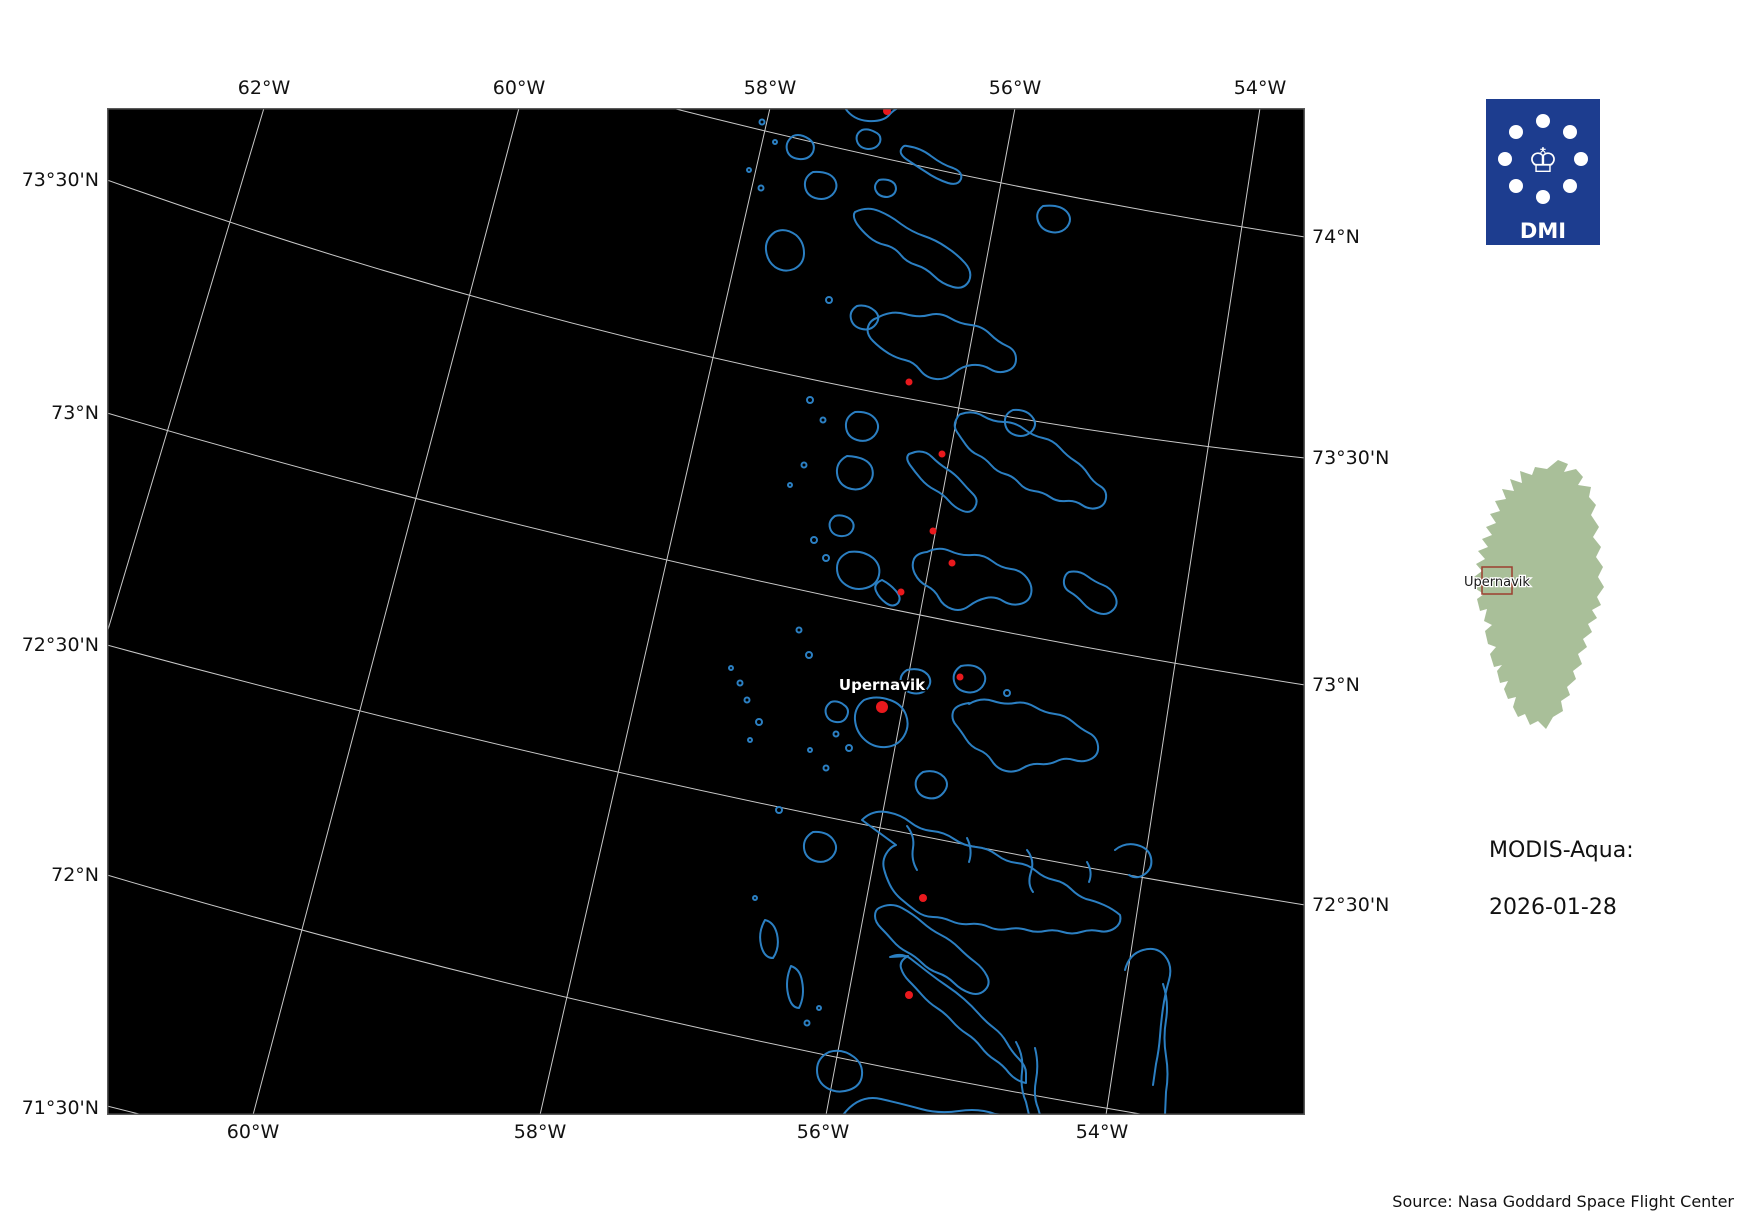 The width and height of the screenshot is (1740, 1216). I want to click on tick-label-left: 72°30'N, so click(60, 645).